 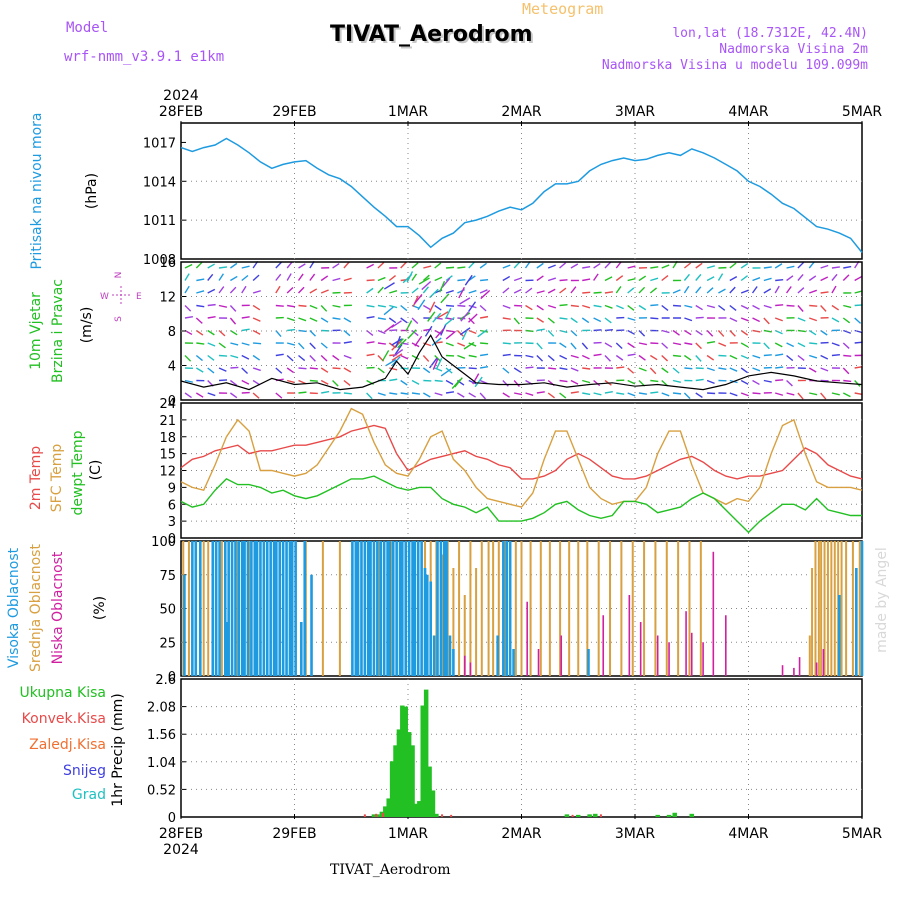 What do you see at coordinates (521, 457) in the screenshot?
I see `sfc-temp-line` at bounding box center [521, 457].